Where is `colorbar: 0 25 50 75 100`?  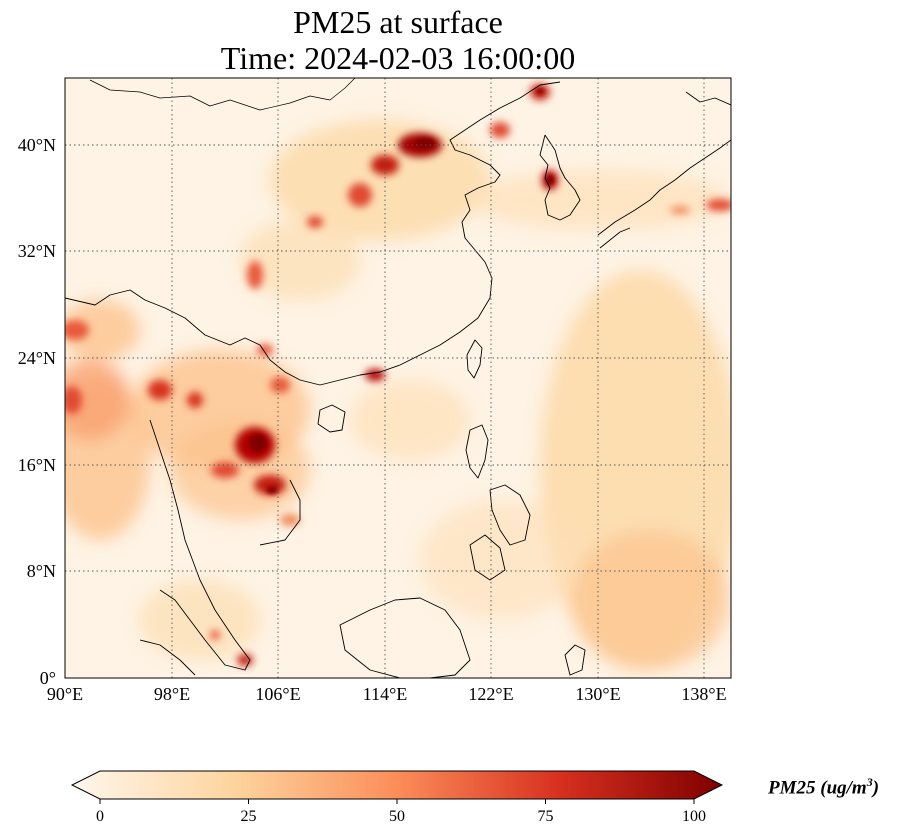
colorbar: 0 25 50 75 100 is located at coordinates (397, 797).